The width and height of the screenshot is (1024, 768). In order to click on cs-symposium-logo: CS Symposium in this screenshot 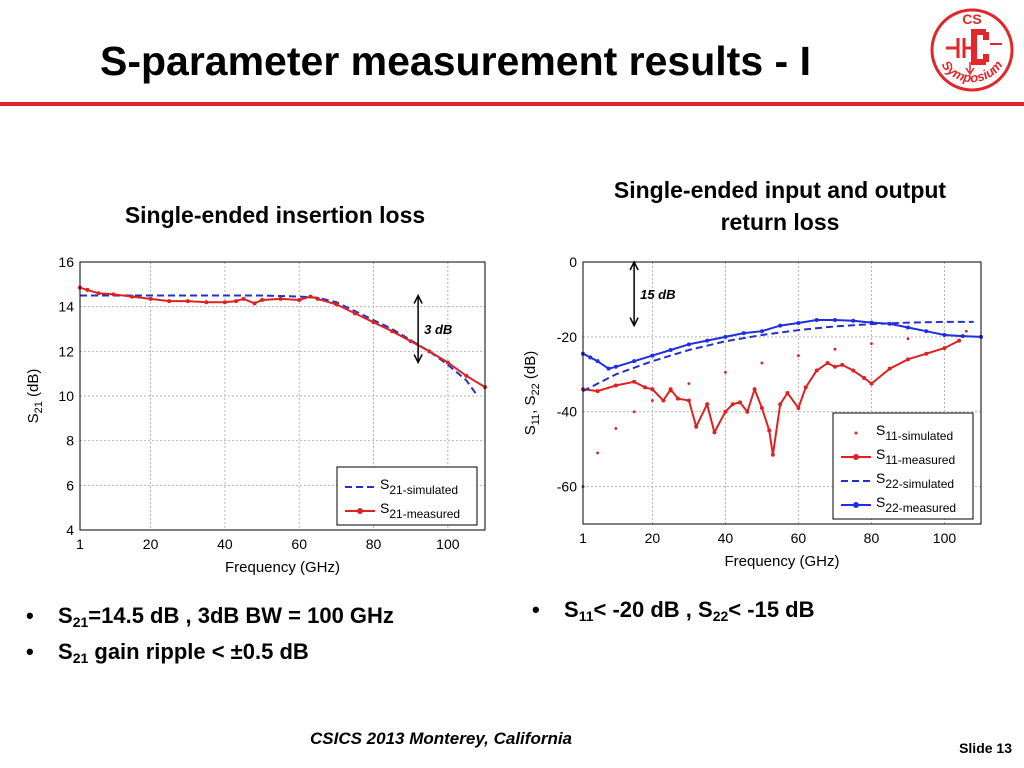, I will do `click(972, 50)`.